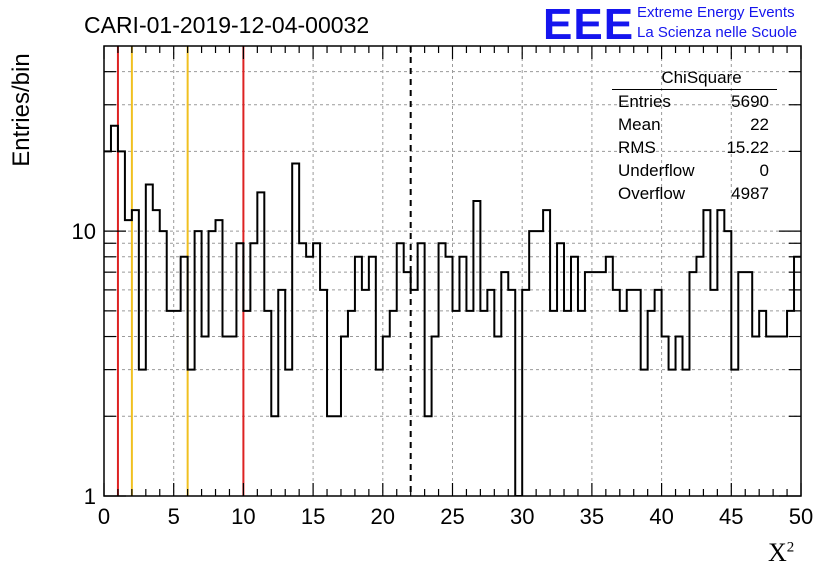 The width and height of the screenshot is (836, 572). What do you see at coordinates (717, 32) in the screenshot?
I see `logo-line-2: La Scienza nelle Scuole` at bounding box center [717, 32].